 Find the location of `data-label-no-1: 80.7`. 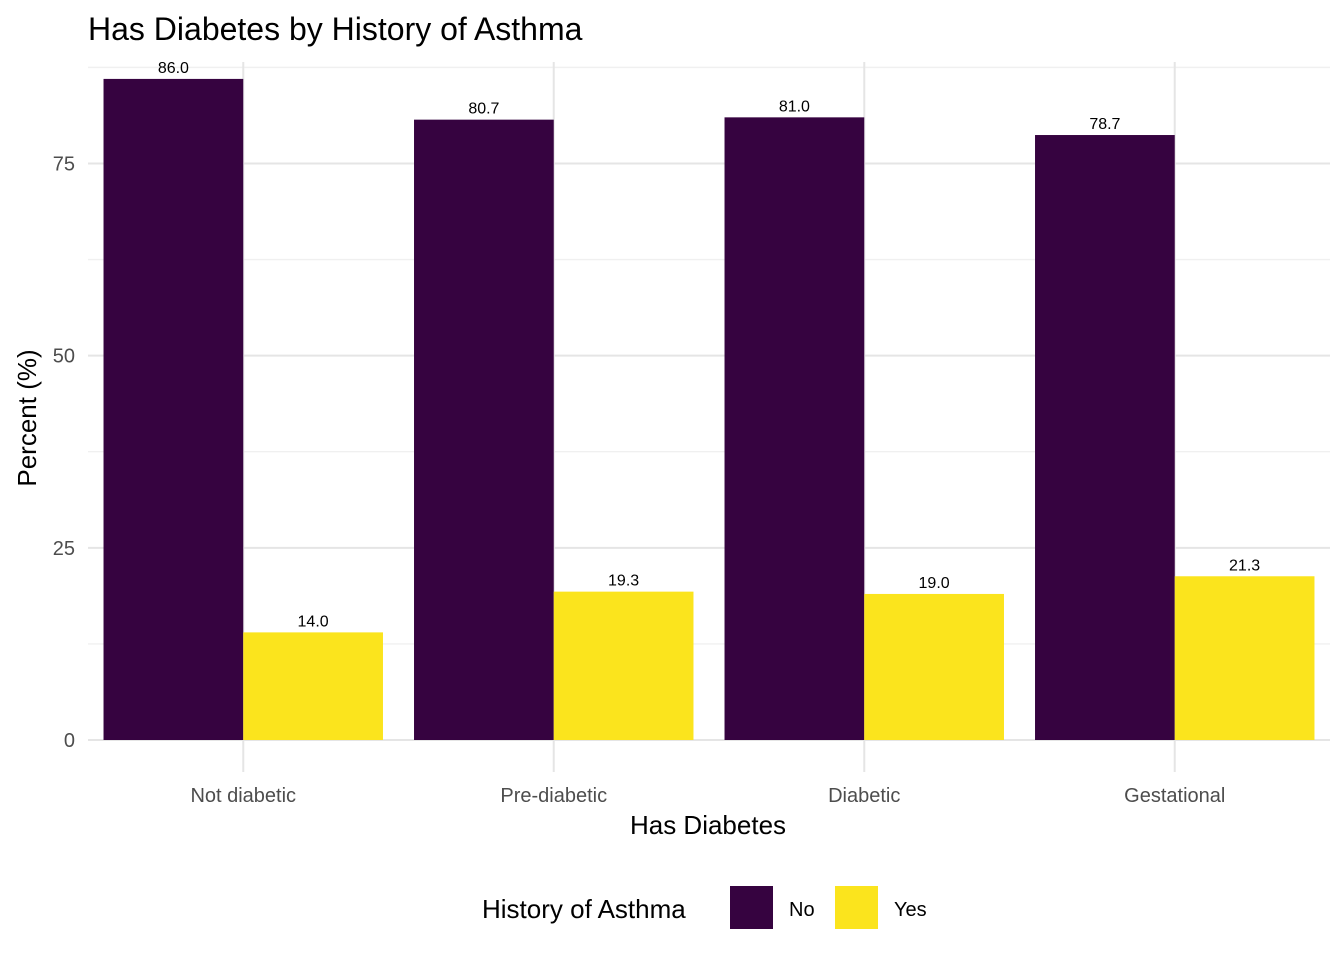

data-label-no-1: 80.7 is located at coordinates (483, 109).